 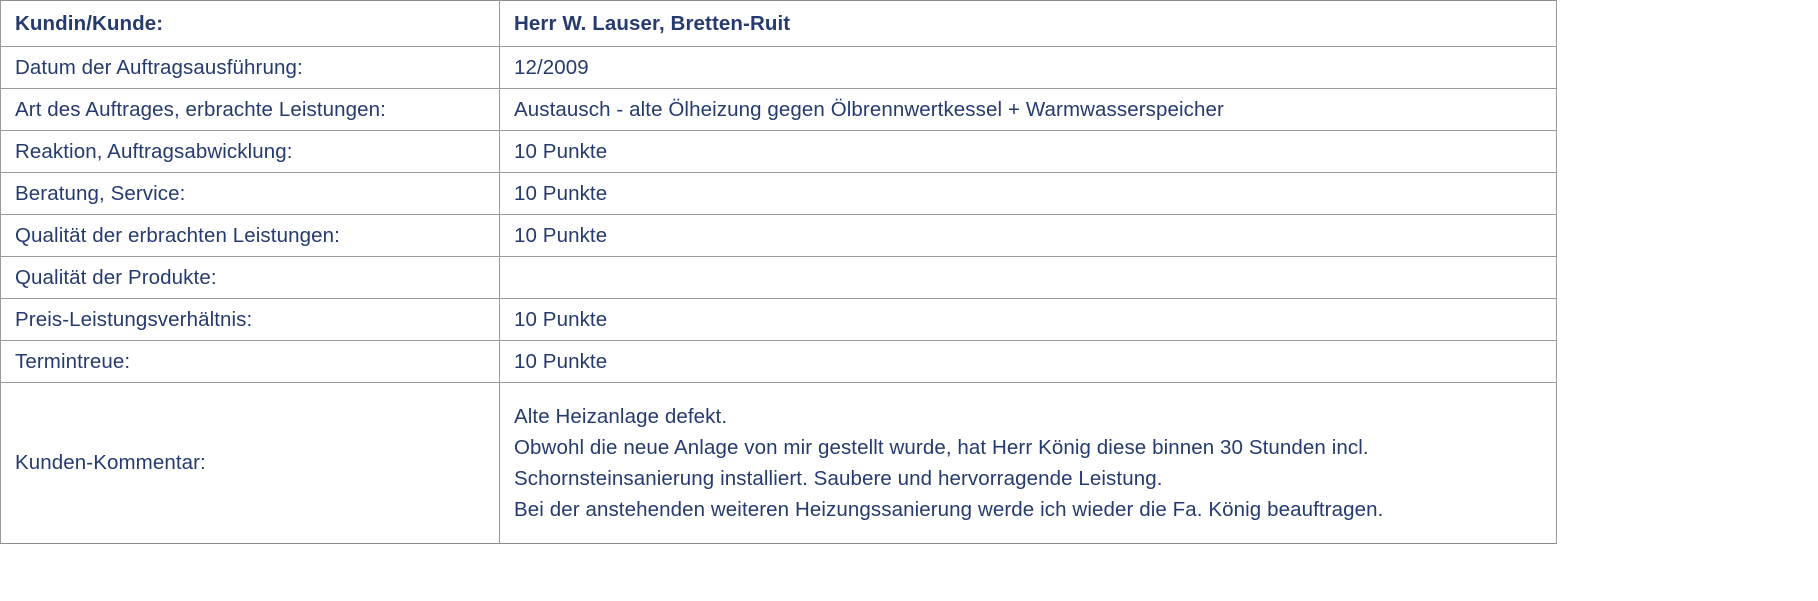 What do you see at coordinates (1028, 277) in the screenshot?
I see `row-value-product-quality` at bounding box center [1028, 277].